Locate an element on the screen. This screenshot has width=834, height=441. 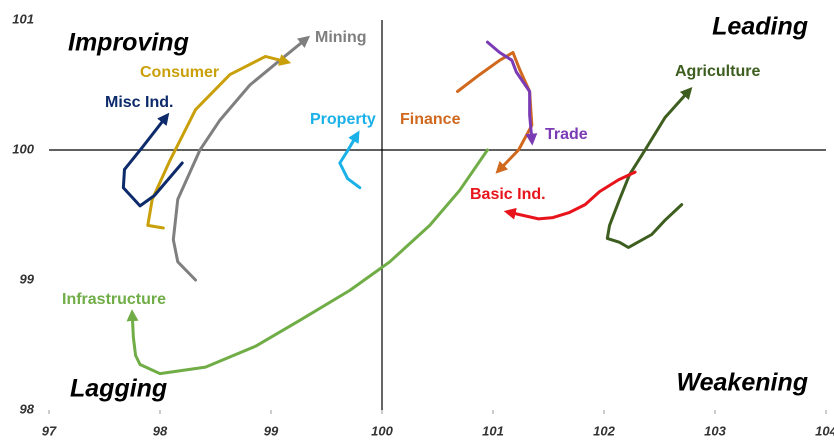
series-label: Property is located at coordinates (343, 119).